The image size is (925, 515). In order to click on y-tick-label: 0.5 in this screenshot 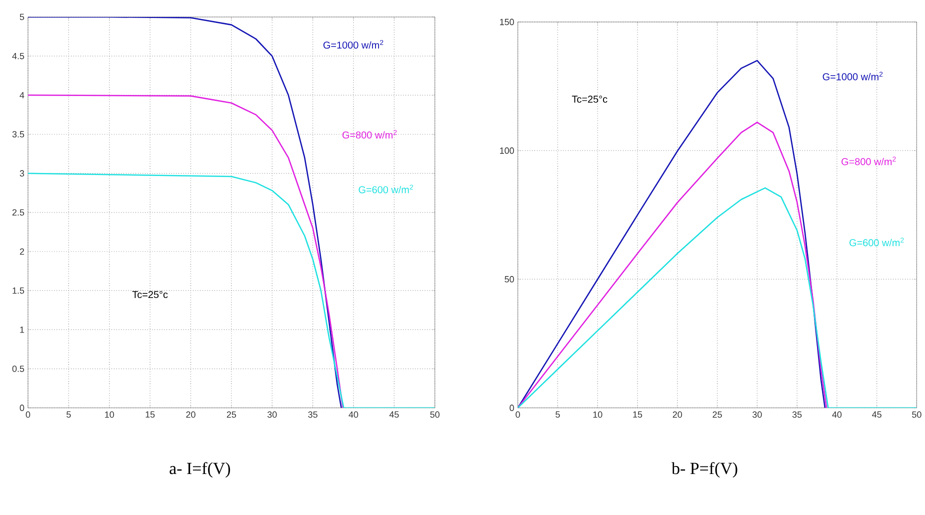, I will do `click(18, 369)`.